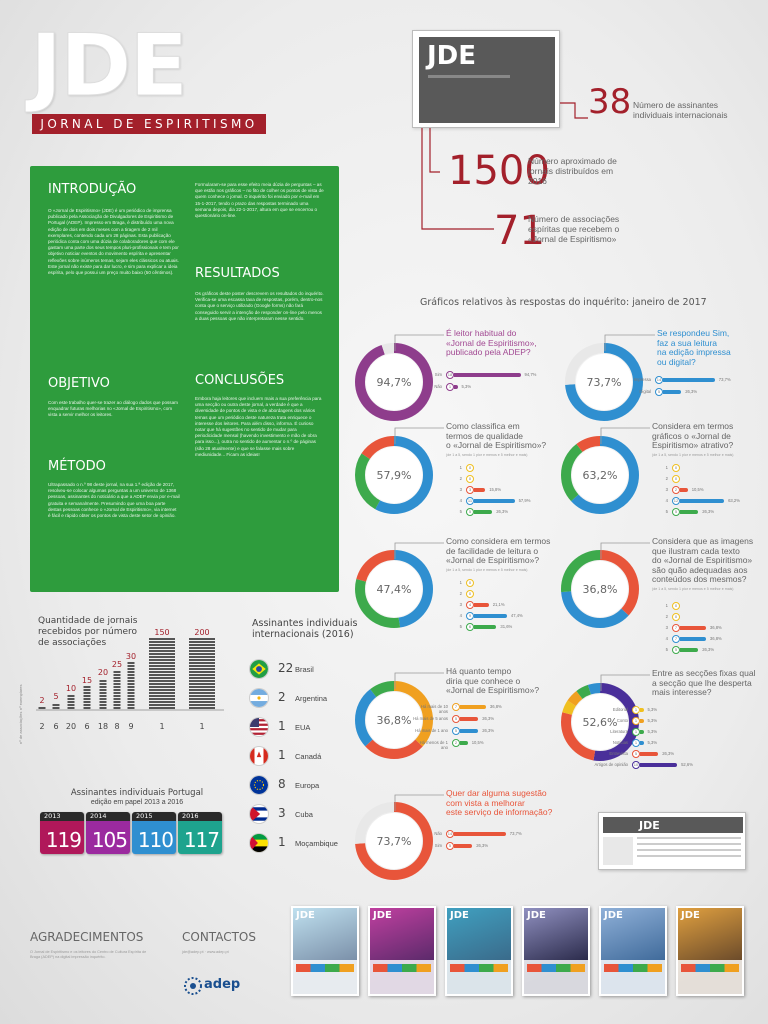 This screenshot has height=1024, width=768. I want to click on connector-q8, so click(625, 682).